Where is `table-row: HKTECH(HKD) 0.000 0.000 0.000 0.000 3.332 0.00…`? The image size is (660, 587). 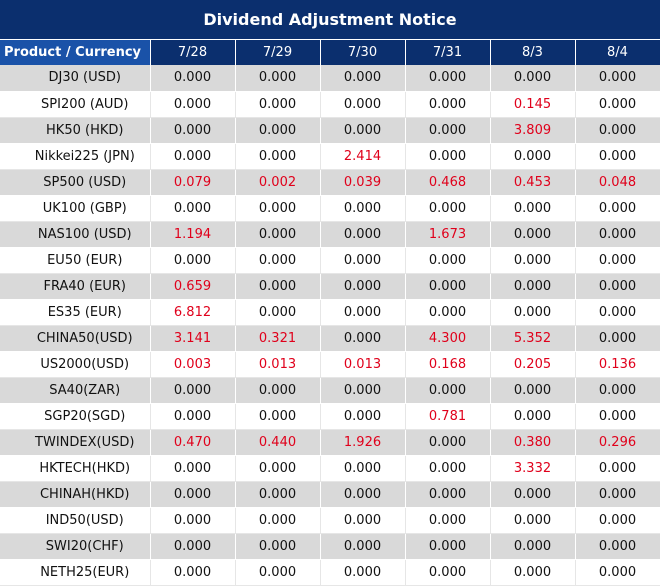
table-row: HKTECH(HKD) 0.000 0.000 0.000 0.000 3.332 0.00… is located at coordinates (330, 468).